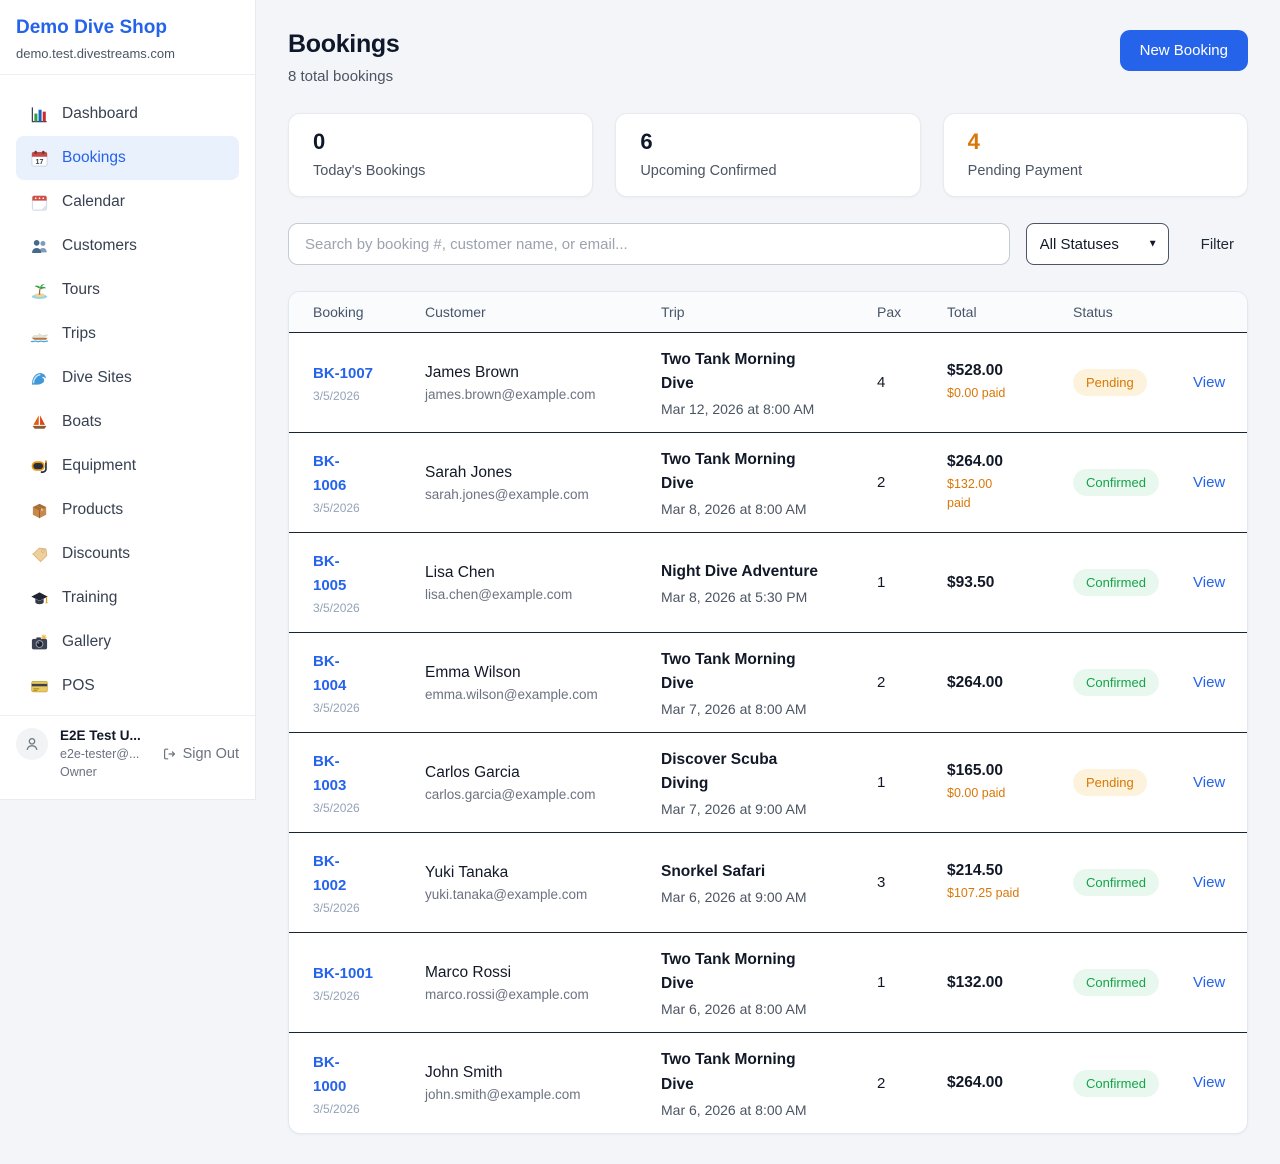 The height and width of the screenshot is (1164, 1280). Describe the element at coordinates (455, 312) in the screenshot. I see `column-header-customer: Customer` at that location.